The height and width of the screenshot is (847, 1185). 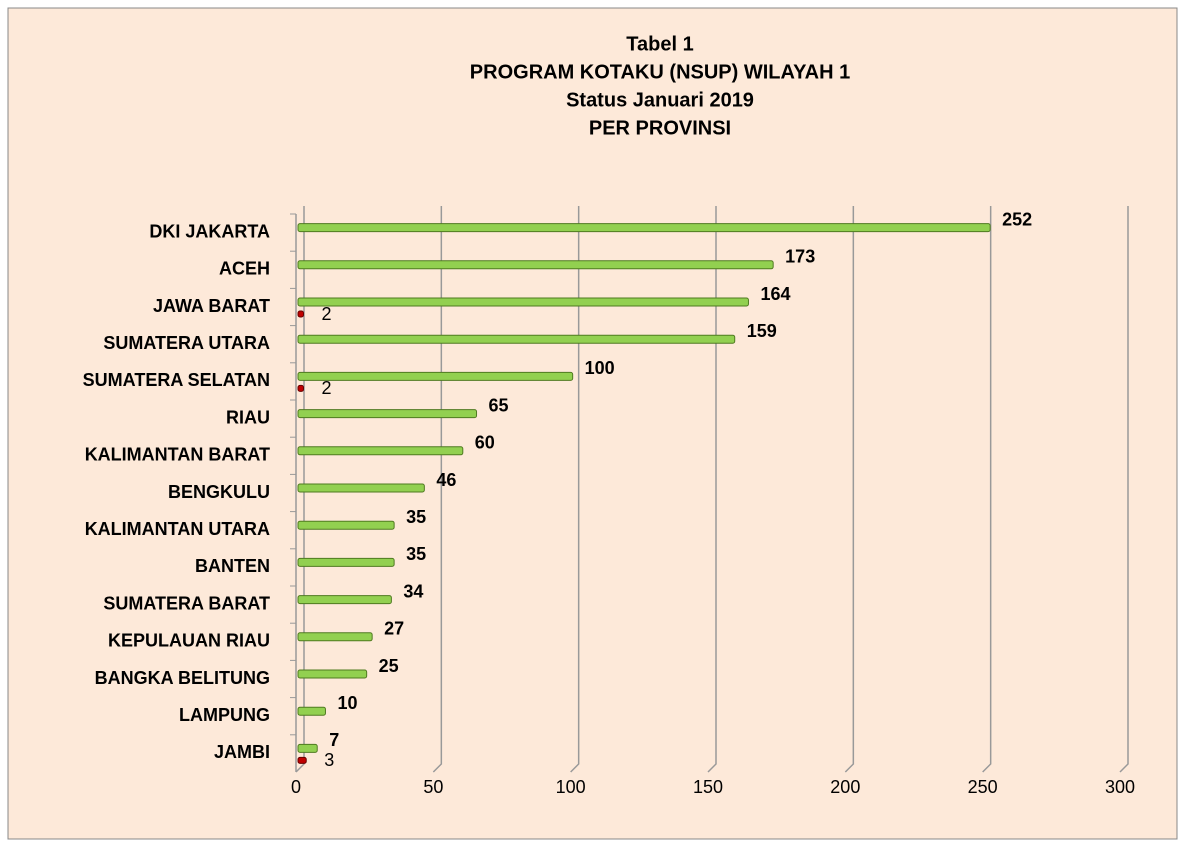 I want to click on y-tick-label: KALIMANTAN BARAT, so click(x=177, y=455).